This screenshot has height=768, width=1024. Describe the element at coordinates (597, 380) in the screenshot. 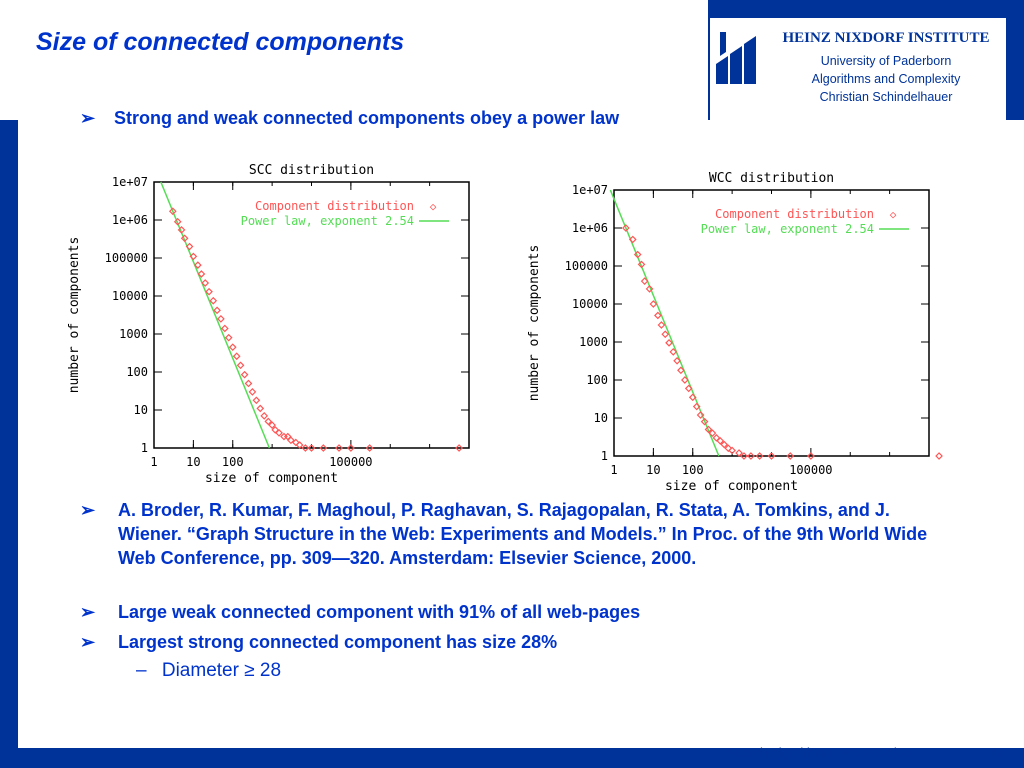

I see `y-tick-label: 100` at that location.